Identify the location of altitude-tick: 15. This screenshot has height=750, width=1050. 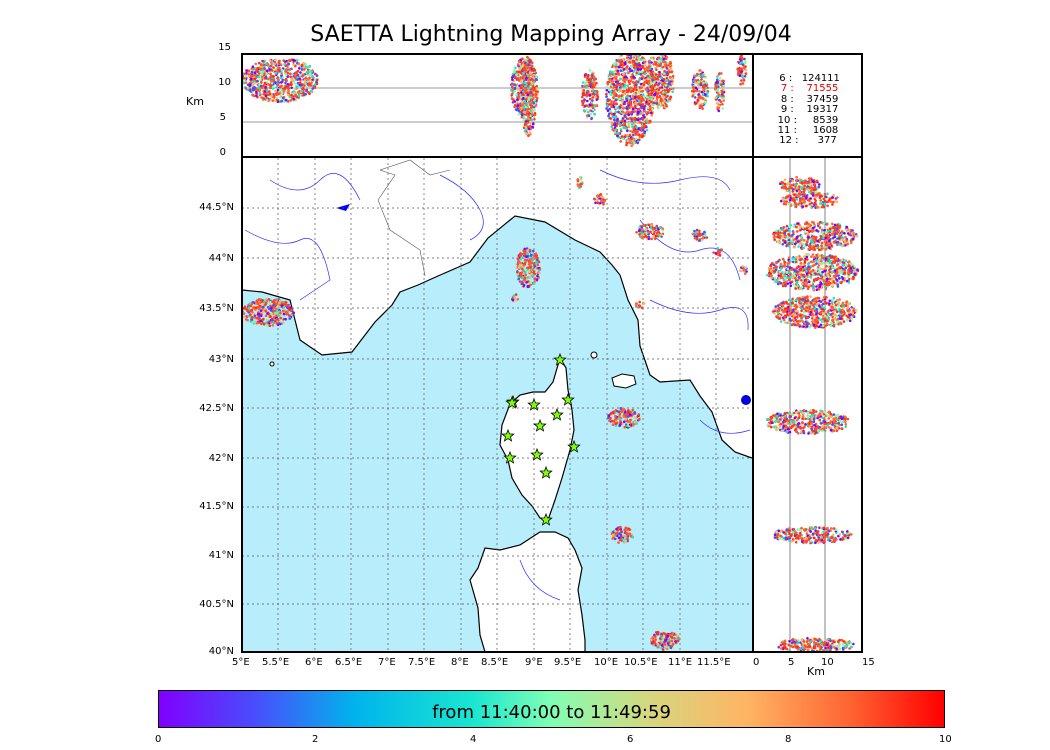
(224, 47).